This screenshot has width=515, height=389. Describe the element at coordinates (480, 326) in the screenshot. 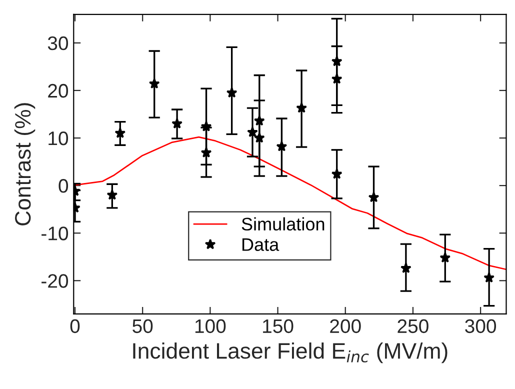

I see `x-tick-label: 300` at that location.